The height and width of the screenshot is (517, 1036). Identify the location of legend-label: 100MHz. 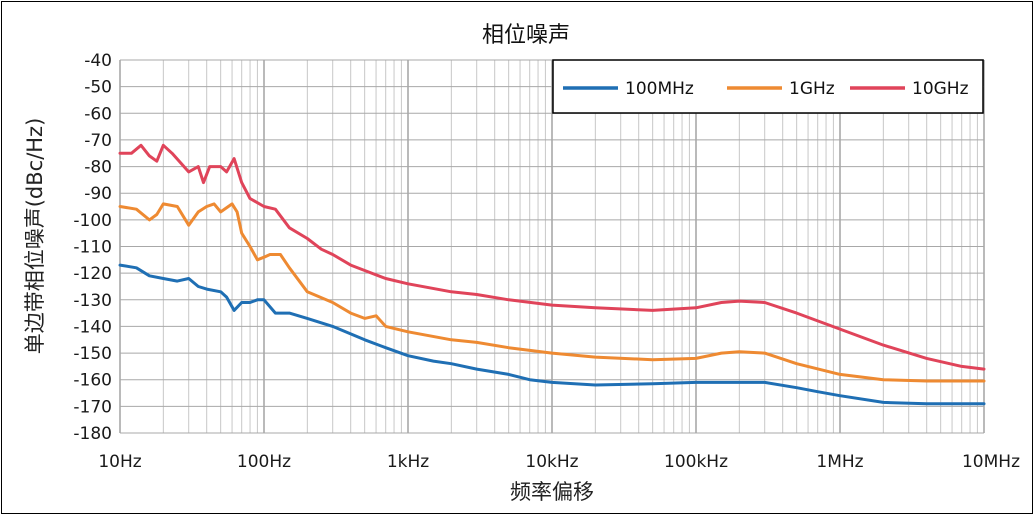
(659, 89).